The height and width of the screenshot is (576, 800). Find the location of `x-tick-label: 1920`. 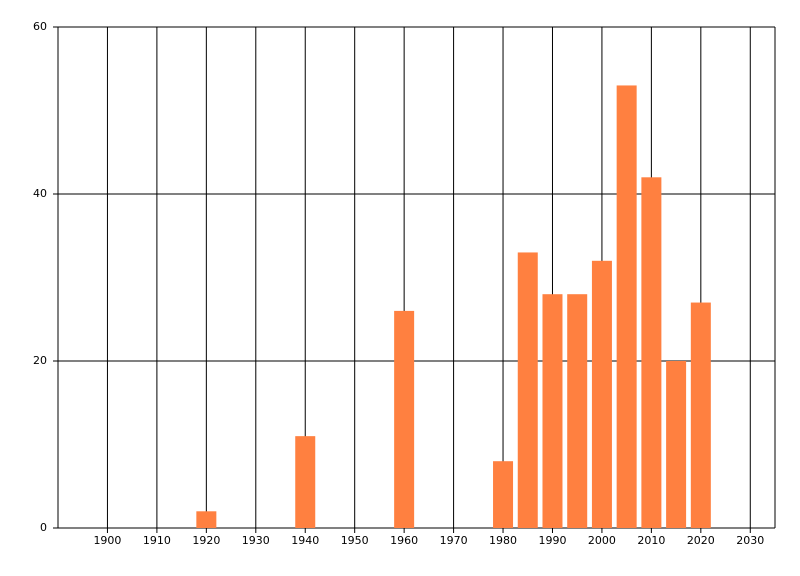

x-tick-label: 1920 is located at coordinates (206, 540).